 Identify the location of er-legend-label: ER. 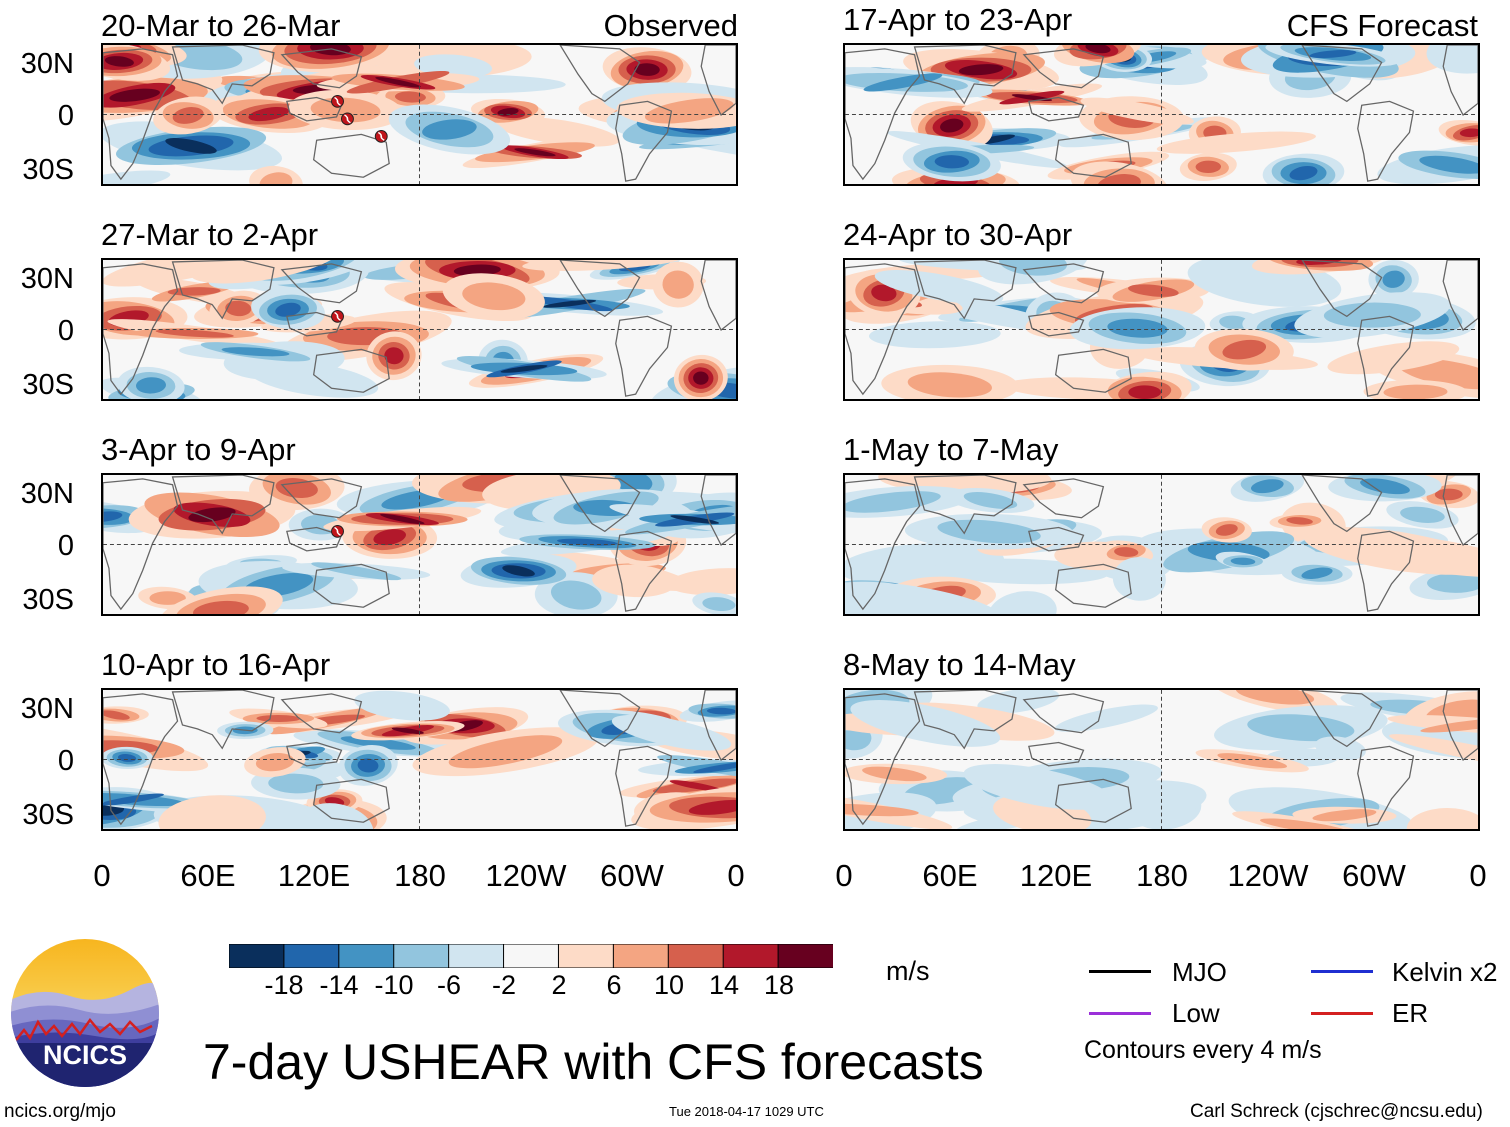
(1410, 1013).